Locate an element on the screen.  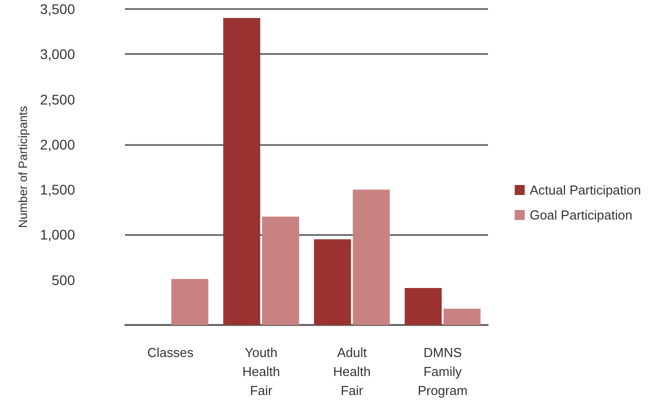
legend-label: Actual Participation is located at coordinates (585, 190).